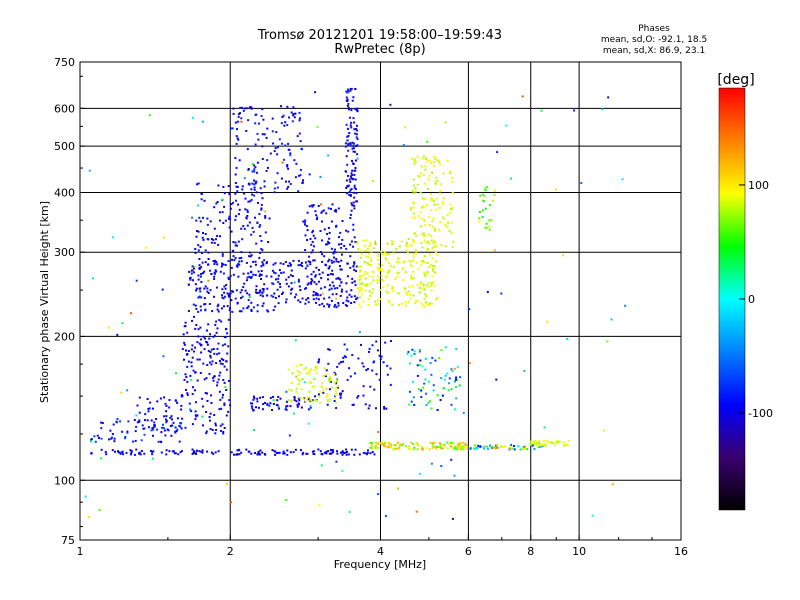  What do you see at coordinates (68, 540) in the screenshot?
I see `y-tick-label: 75` at bounding box center [68, 540].